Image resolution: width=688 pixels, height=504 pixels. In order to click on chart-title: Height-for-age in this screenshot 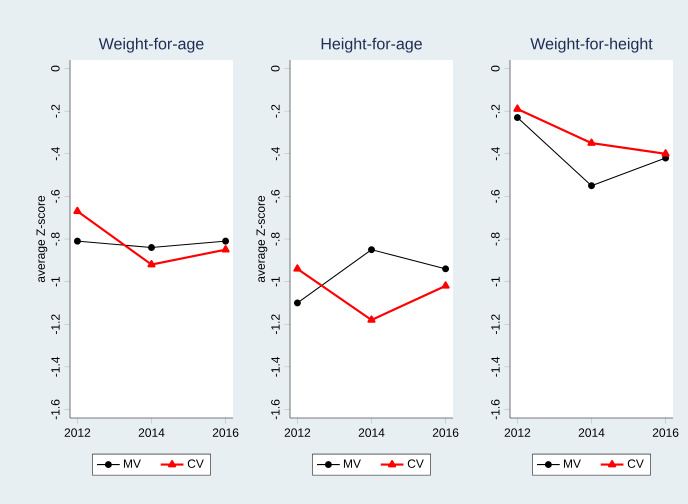, I will do `click(372, 45)`.